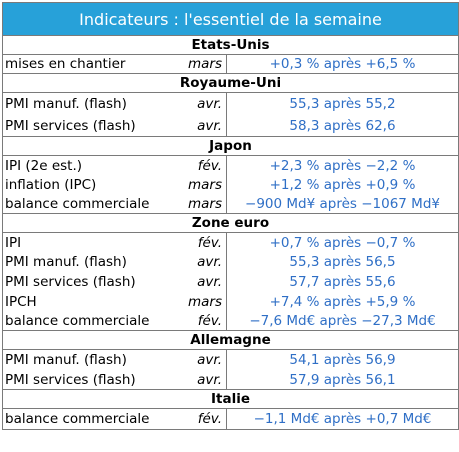 The height and width of the screenshot is (452, 459). I want to click on table-row: PMI manuf. (flash) avr. 55,3 après 55,2, so click(230, 104).